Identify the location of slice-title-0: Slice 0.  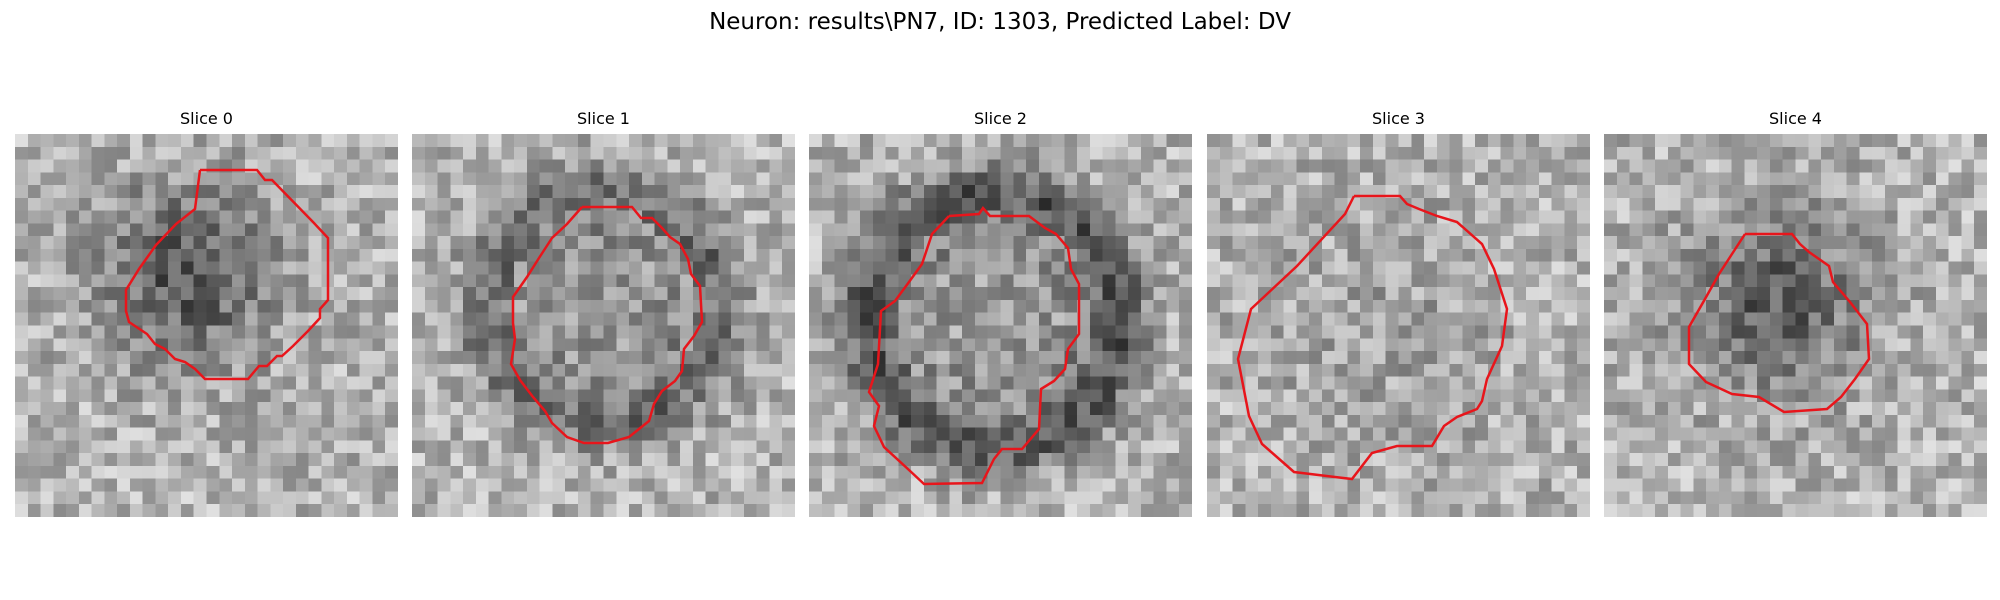
(206, 118).